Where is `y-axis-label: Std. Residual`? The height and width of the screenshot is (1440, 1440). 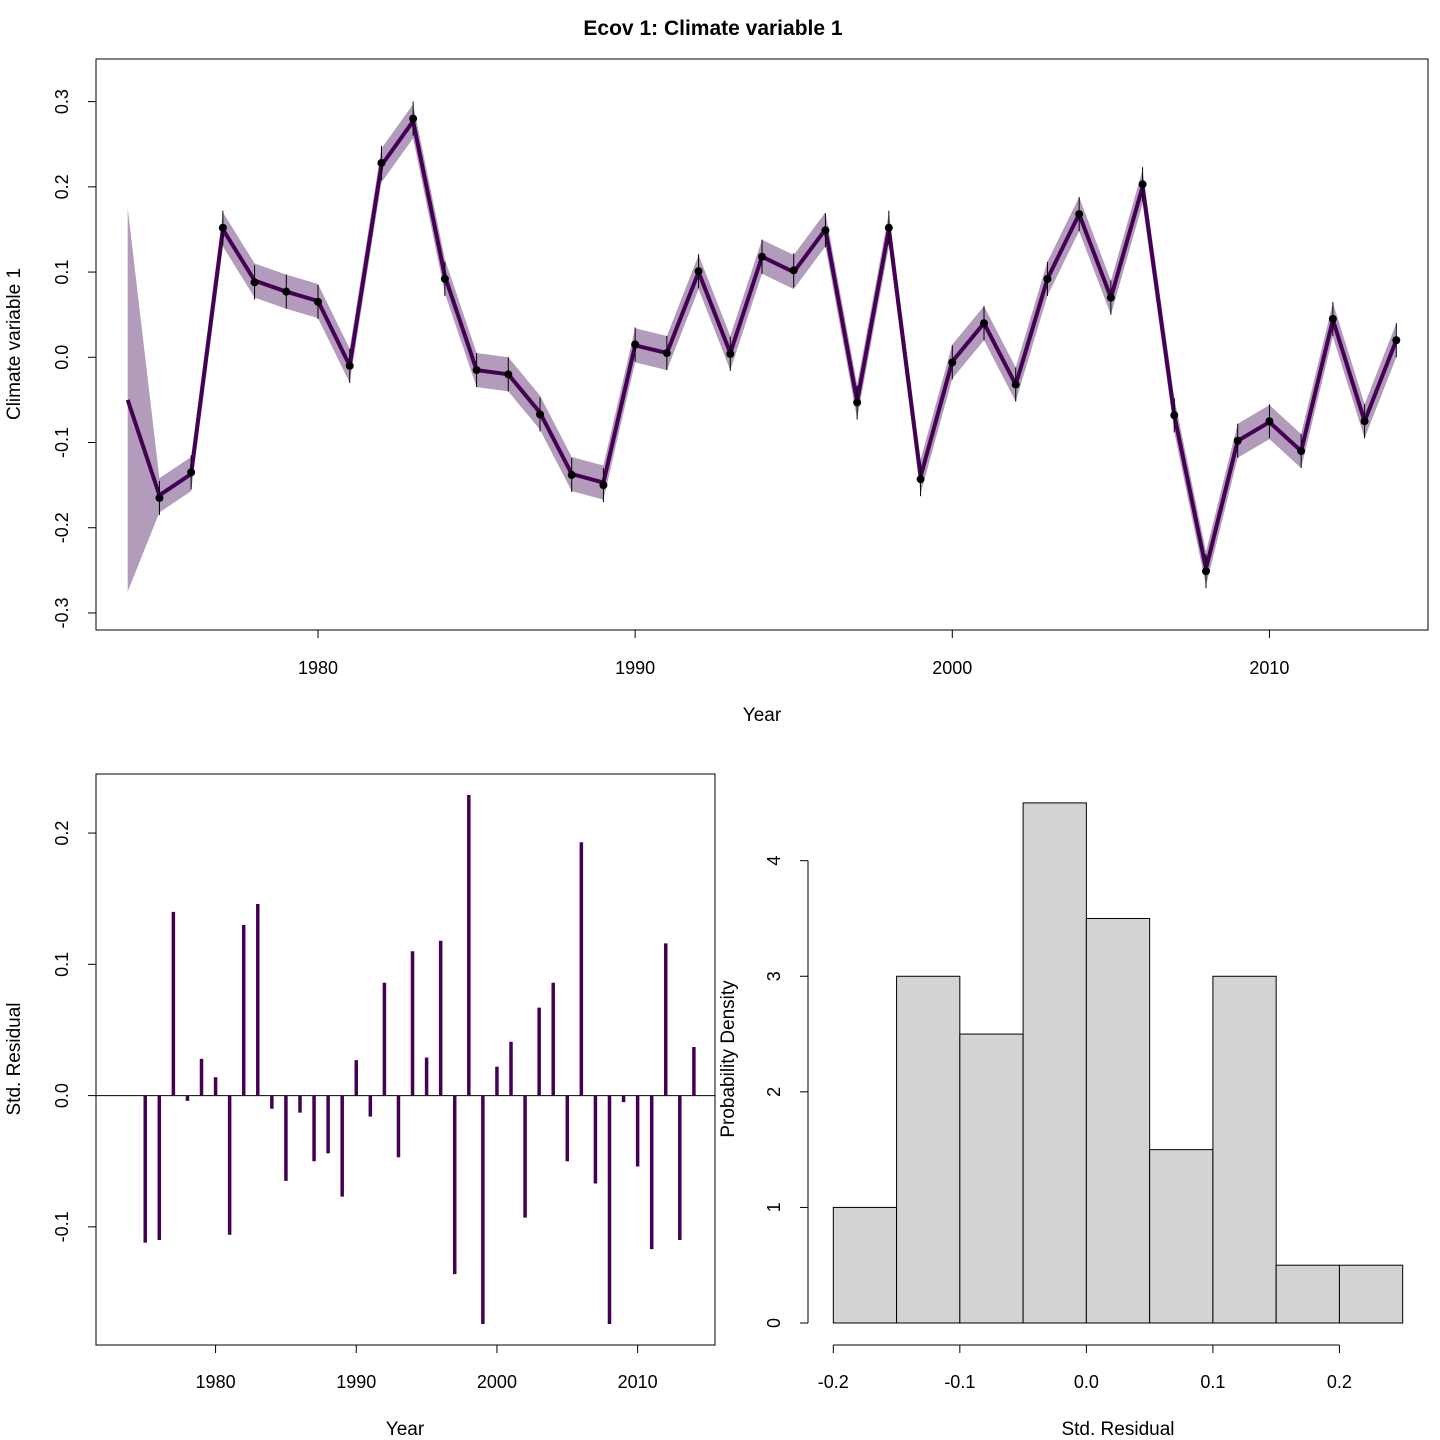
y-axis-label: Std. Residual is located at coordinates (14, 1058).